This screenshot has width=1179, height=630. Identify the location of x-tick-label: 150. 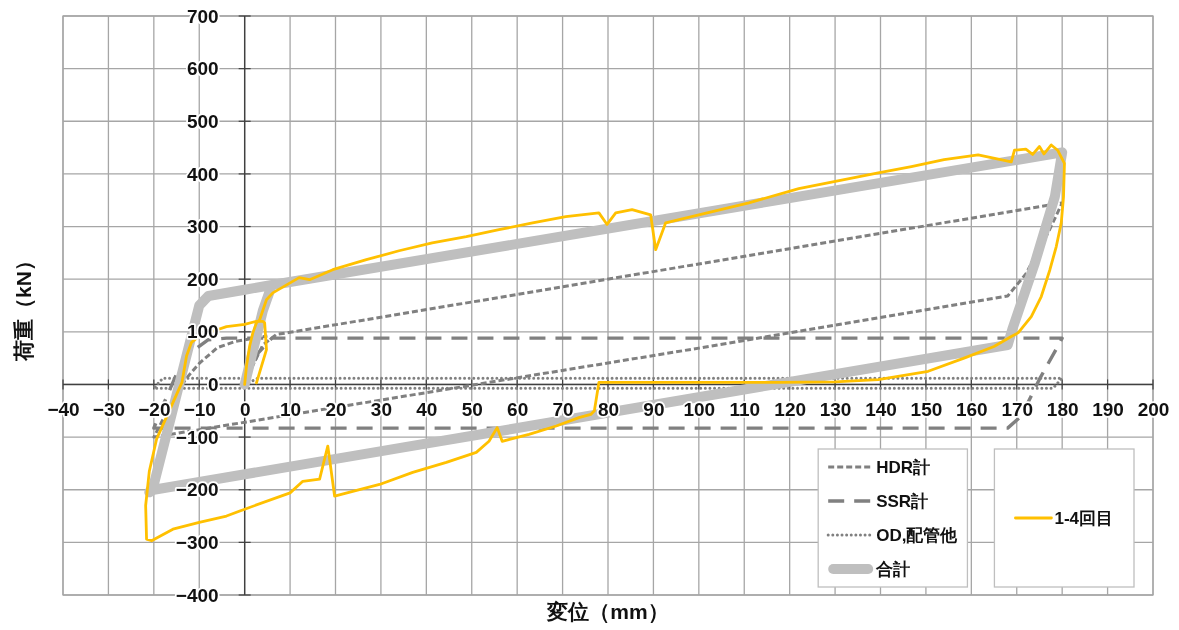
(926, 409).